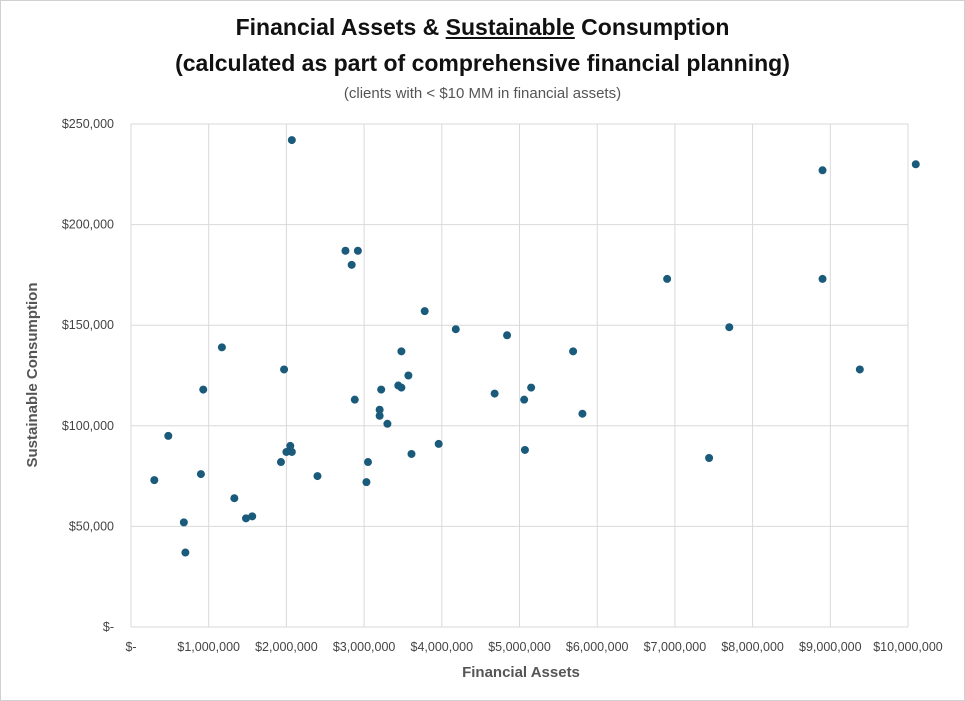  What do you see at coordinates (364, 647) in the screenshot?
I see `x-tick-label: $3,000,000` at bounding box center [364, 647].